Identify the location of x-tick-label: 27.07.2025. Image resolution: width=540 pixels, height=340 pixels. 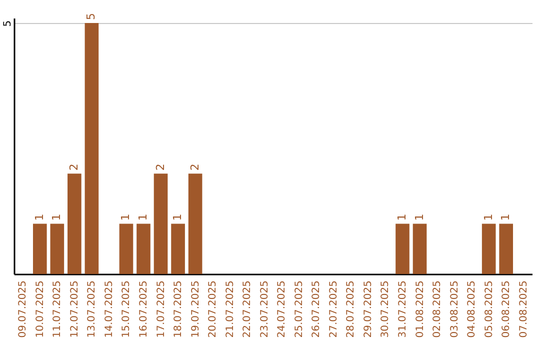
(334, 309).